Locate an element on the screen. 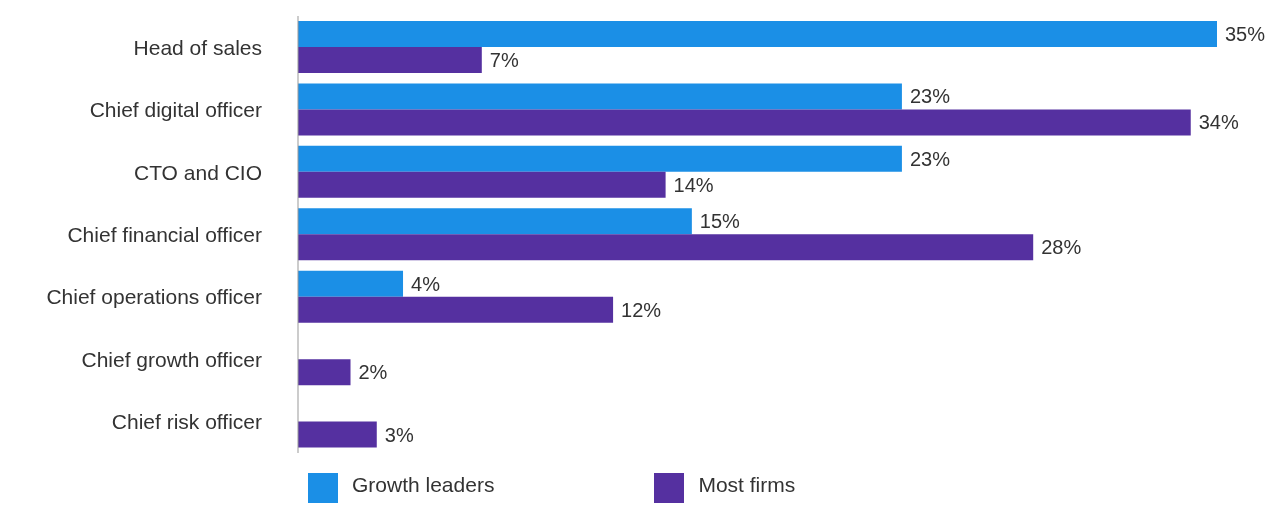  legend-label: Growth leaders is located at coordinates (423, 485).